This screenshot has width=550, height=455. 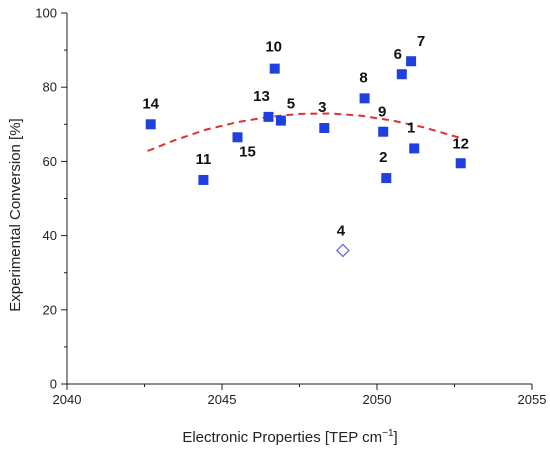 I want to click on data-point-label-10: 10, so click(x=273, y=47).